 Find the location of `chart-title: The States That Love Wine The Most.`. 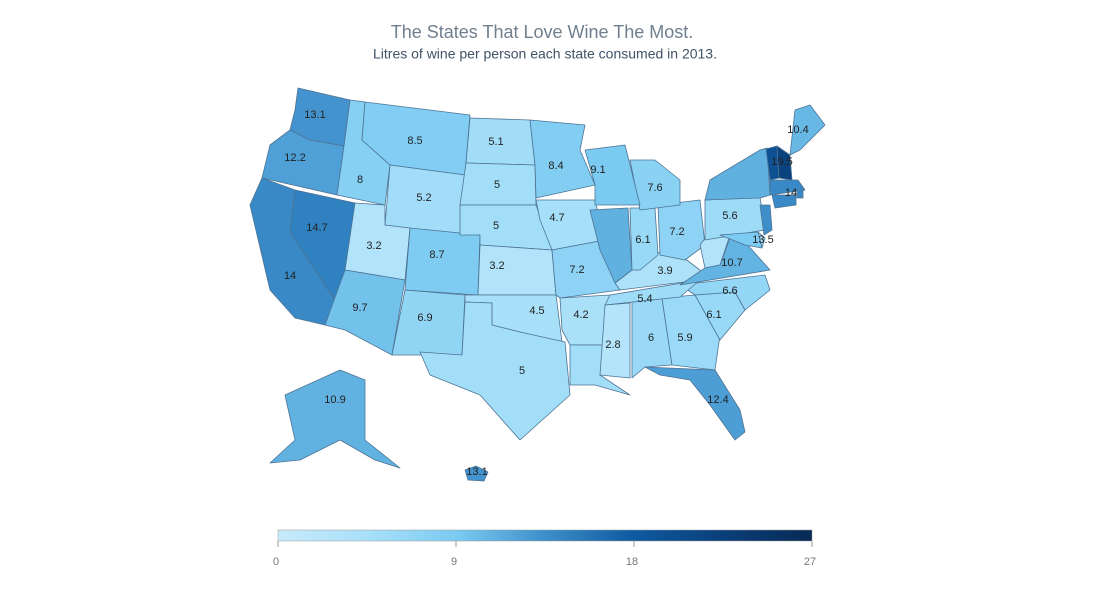

chart-title: The States That Love Wine The Most. is located at coordinates (542, 32).